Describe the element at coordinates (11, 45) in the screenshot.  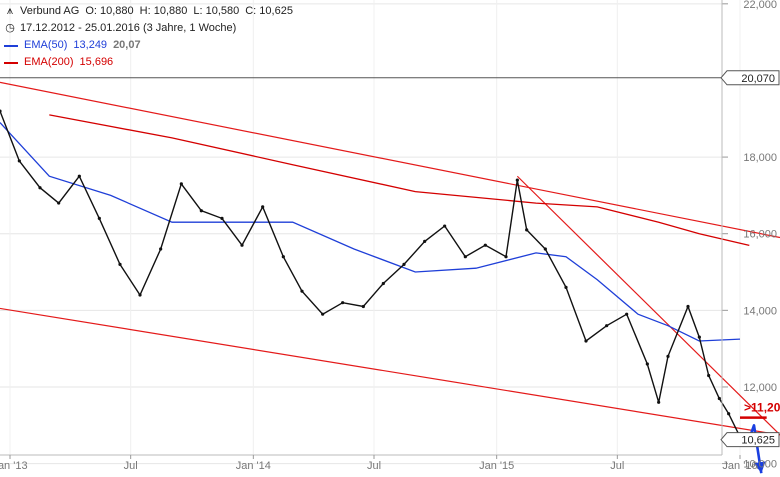
I see `ema50-swatch` at that location.